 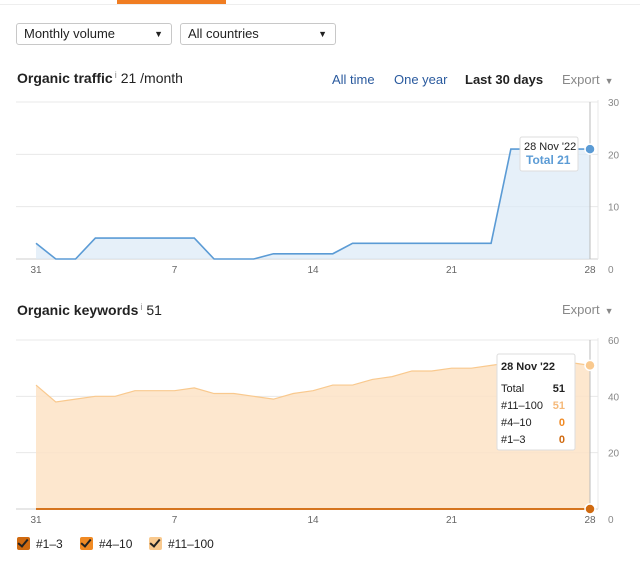 I want to click on keywords-x-tick-label: 28, so click(x=590, y=520).